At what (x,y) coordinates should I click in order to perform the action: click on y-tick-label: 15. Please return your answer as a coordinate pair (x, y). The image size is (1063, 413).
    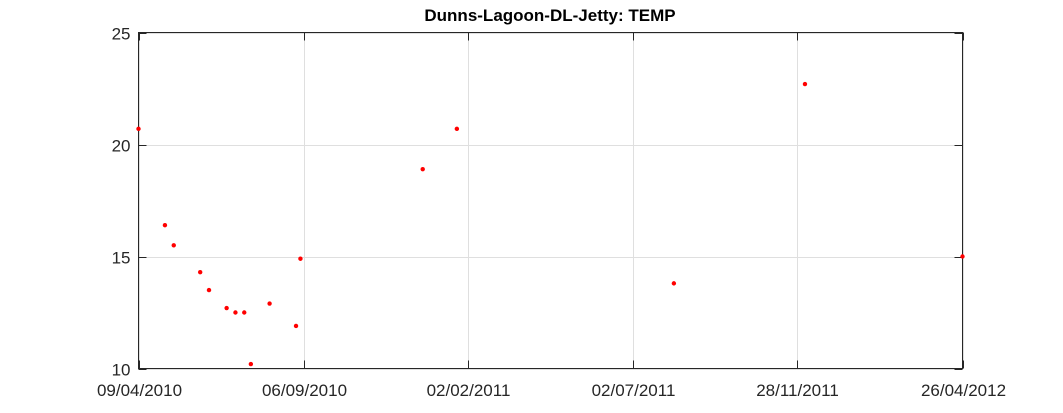
    Looking at the image, I should click on (121, 258).